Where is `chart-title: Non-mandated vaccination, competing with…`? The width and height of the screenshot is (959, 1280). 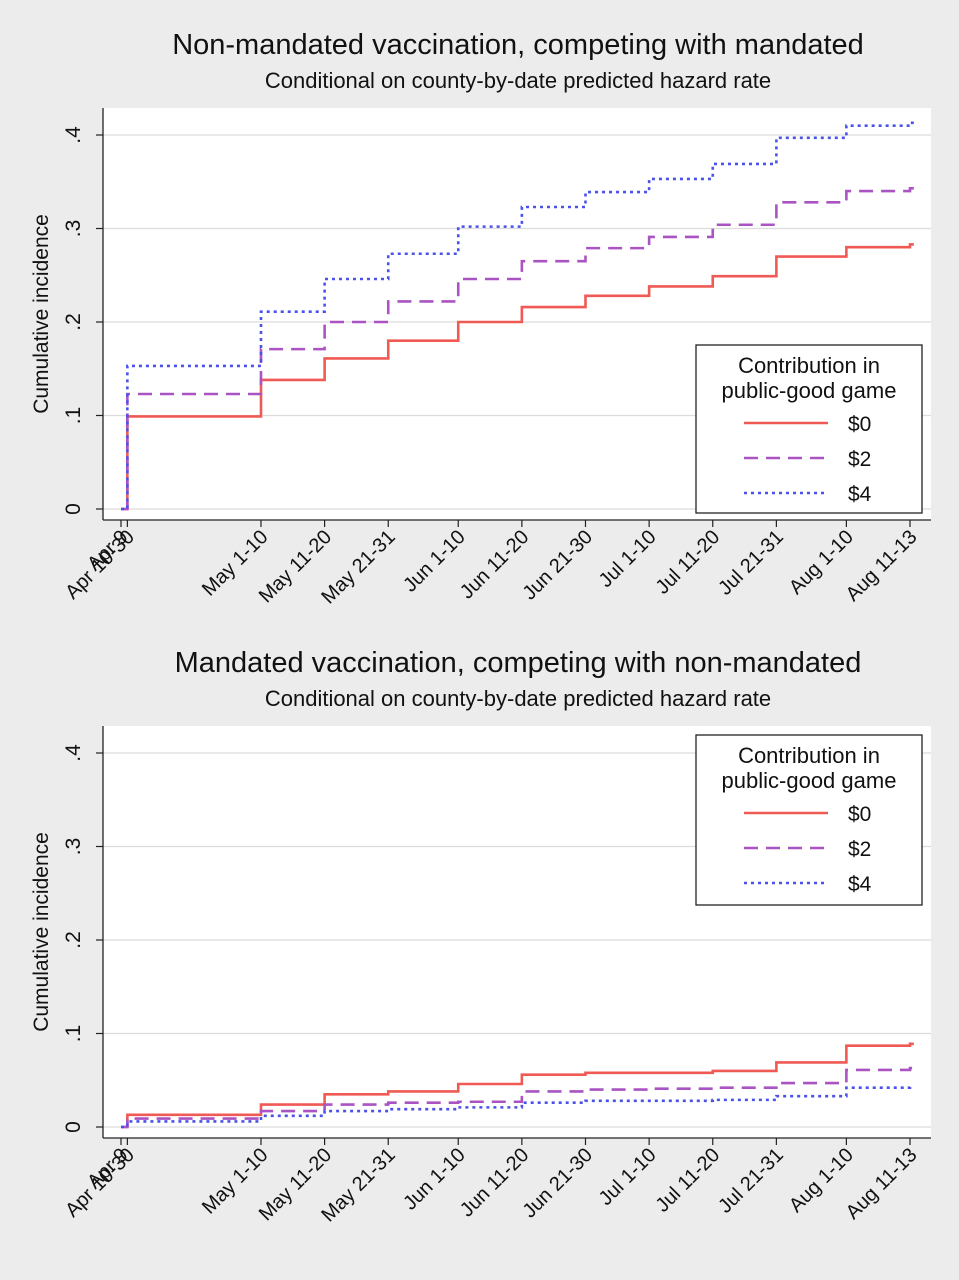 chart-title: Non-mandated vaccination, competing with… is located at coordinates (518, 45).